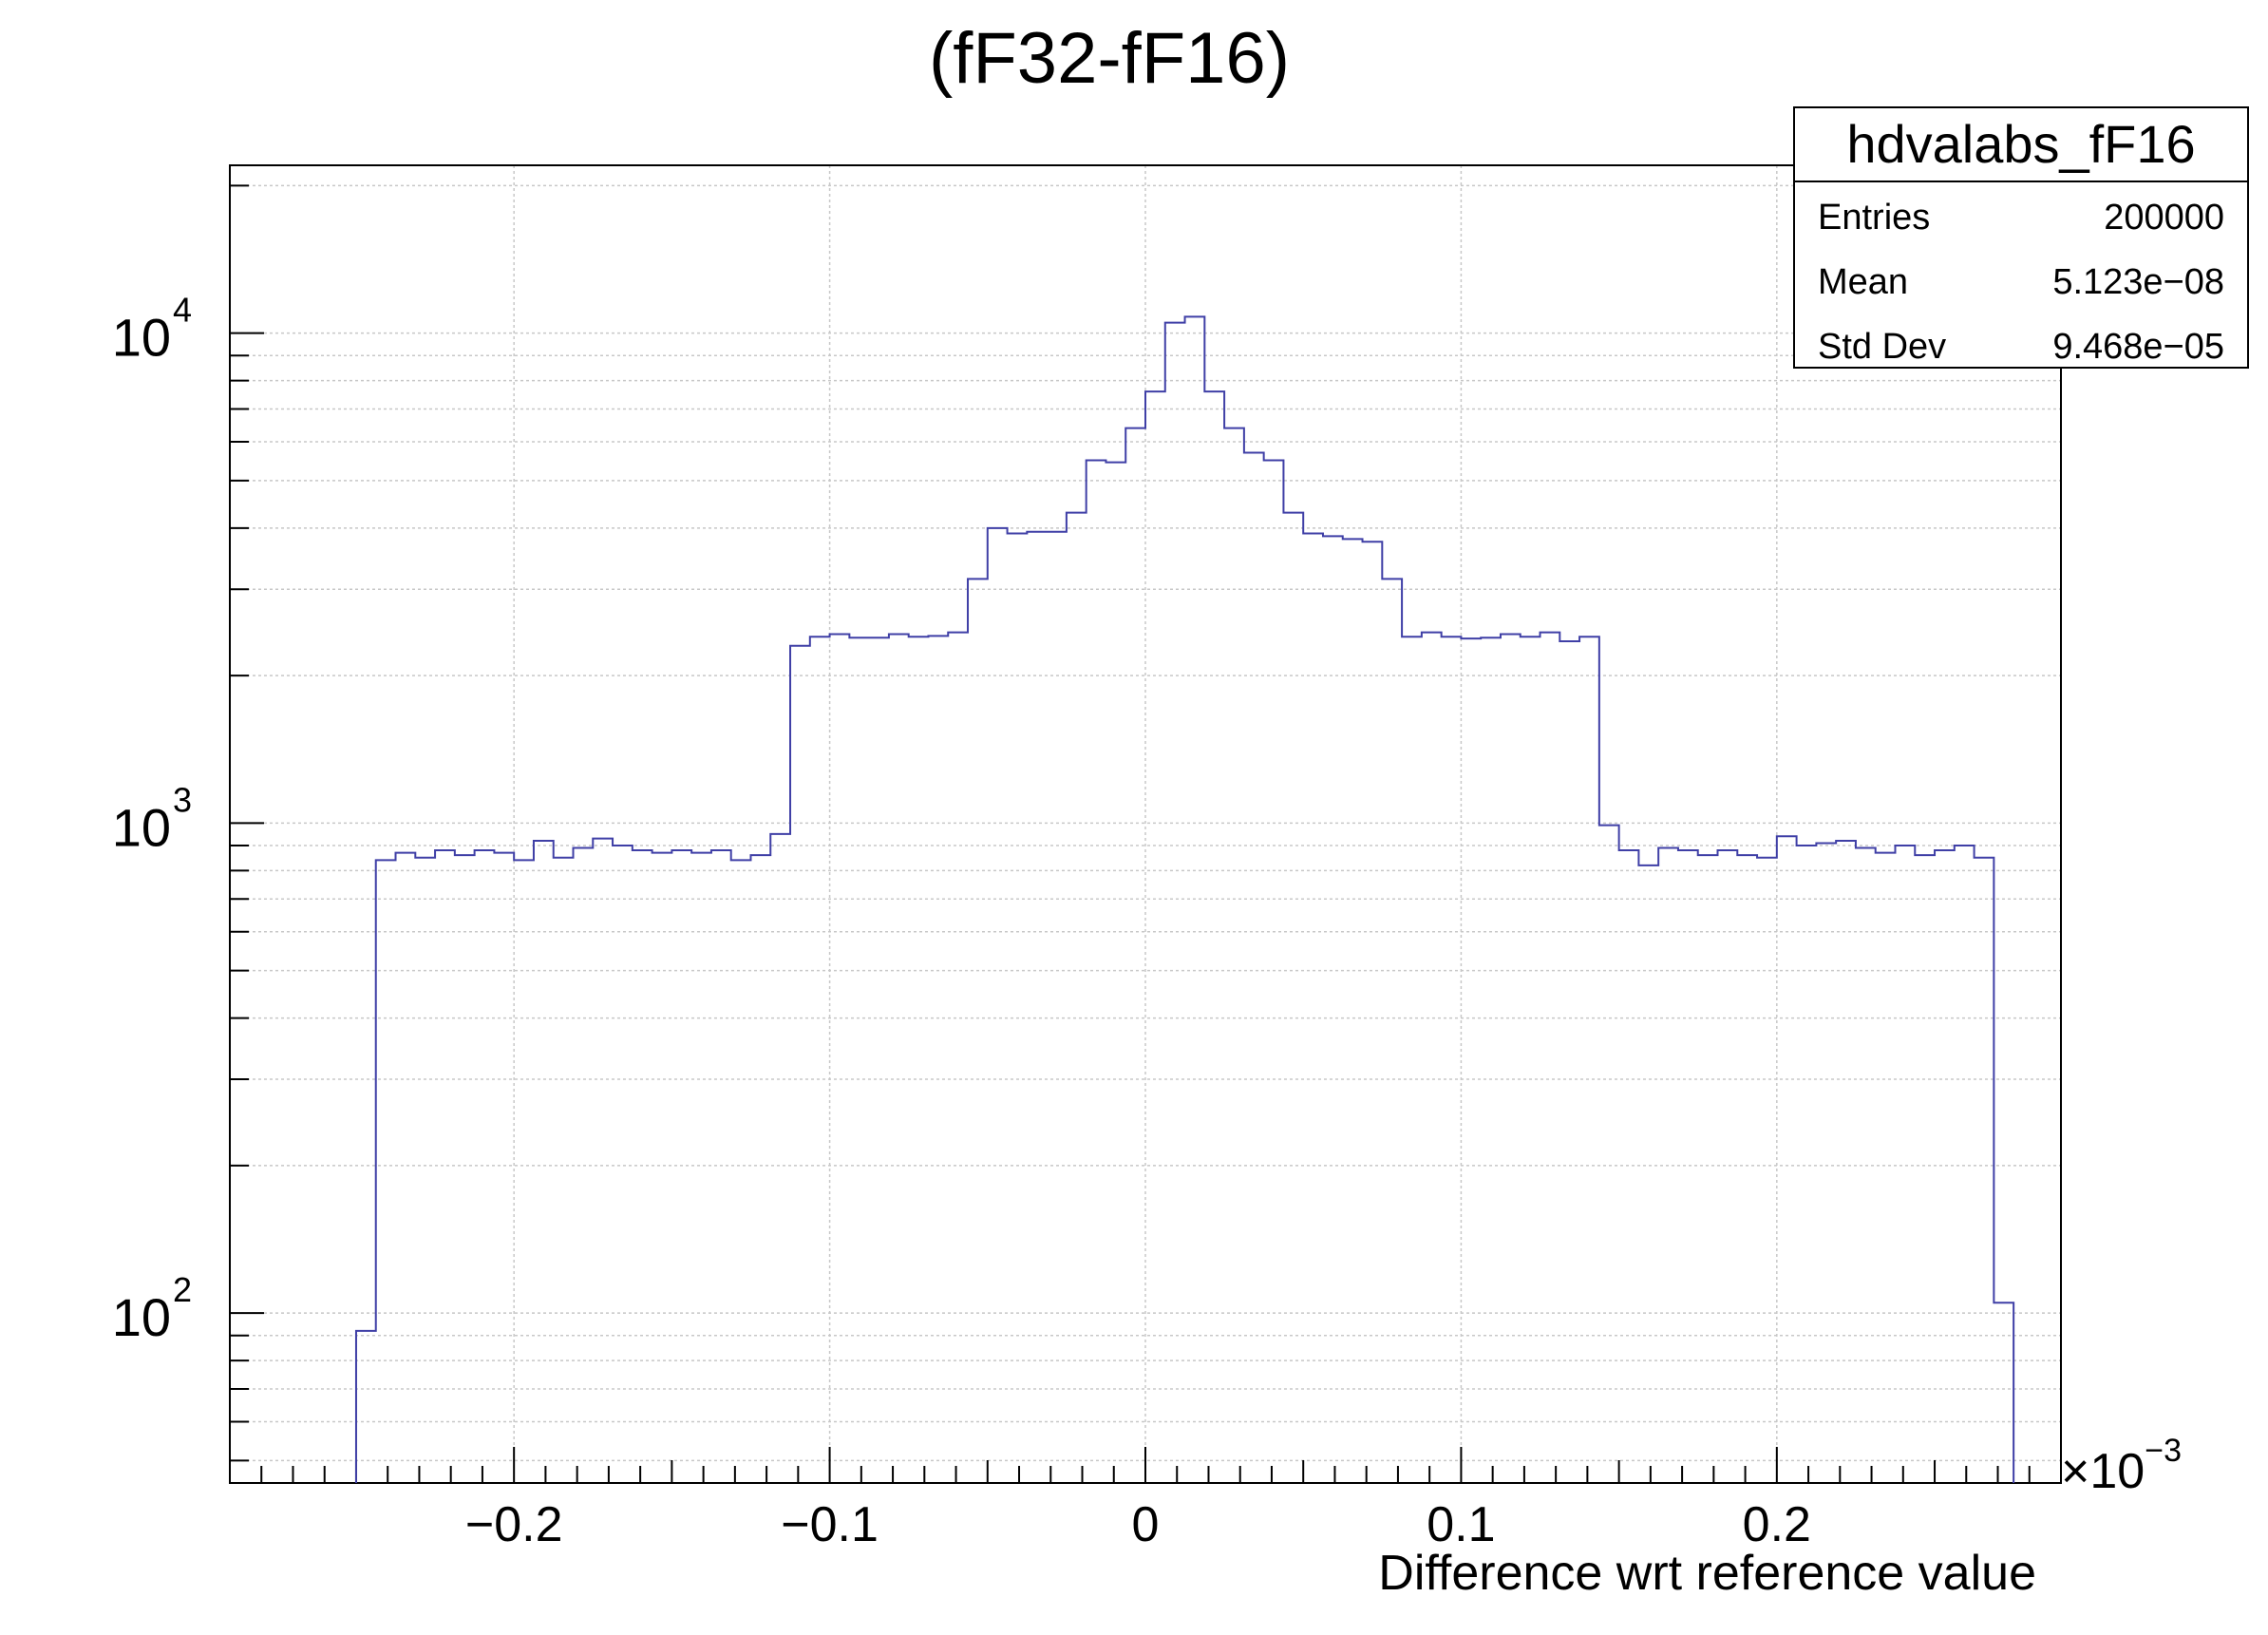  What do you see at coordinates (2021, 282) in the screenshot?
I see `stats-row-mean: Mean 5.123e−08` at bounding box center [2021, 282].